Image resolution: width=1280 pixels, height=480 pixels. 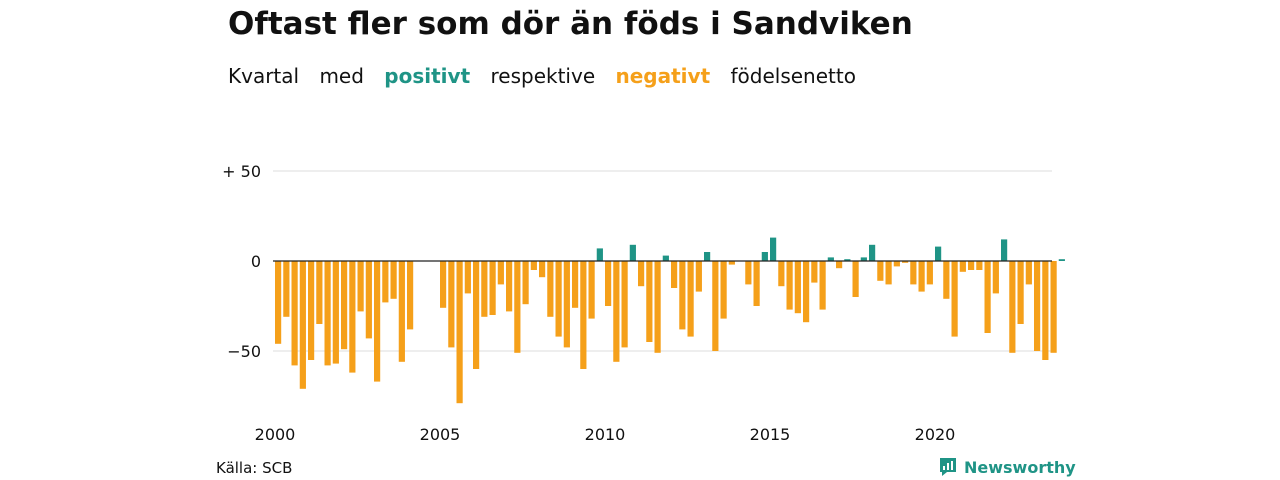 I want to click on y-tick-label: 0, so click(x=256, y=261).